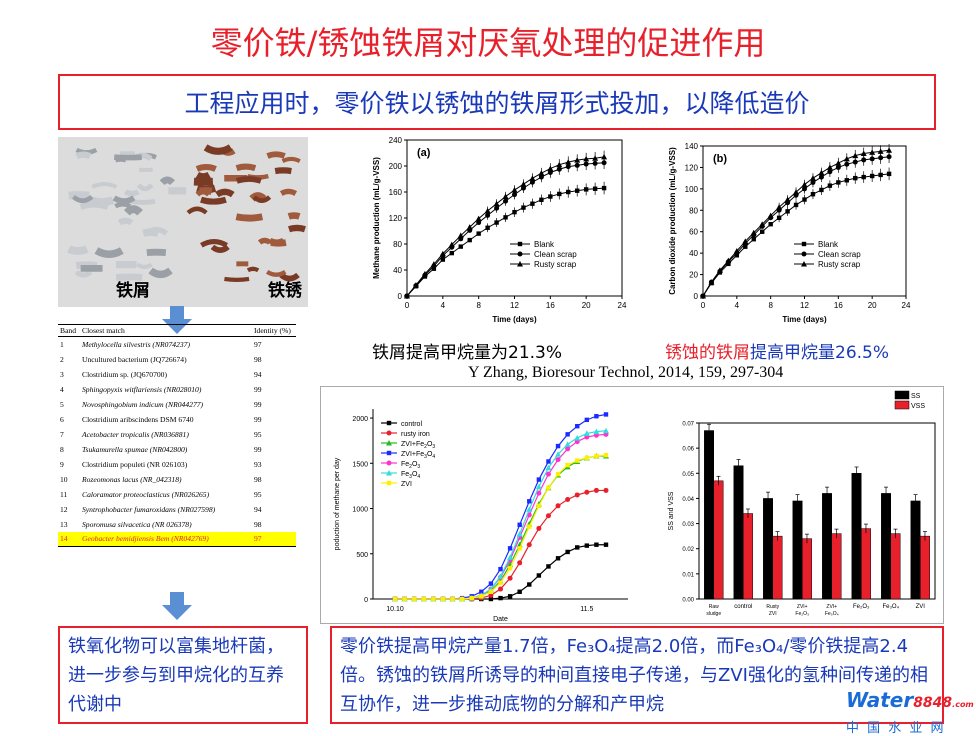 This screenshot has height=736, width=976. Describe the element at coordinates (166, 509) in the screenshot. I see `match-cell: Syntrophobacter fumaroxidans (NR027598)` at that location.